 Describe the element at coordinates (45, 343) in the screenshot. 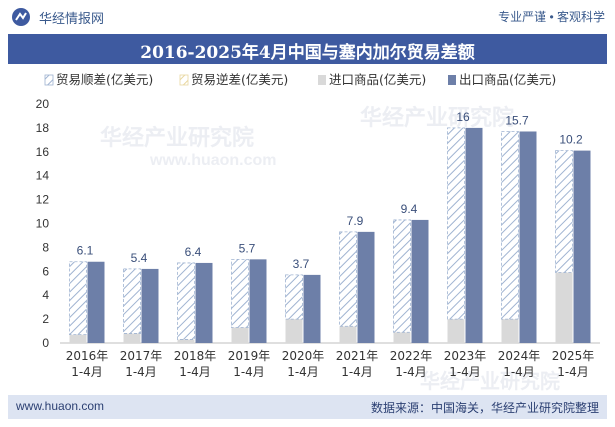

I see `y-tick-label: 0` at that location.